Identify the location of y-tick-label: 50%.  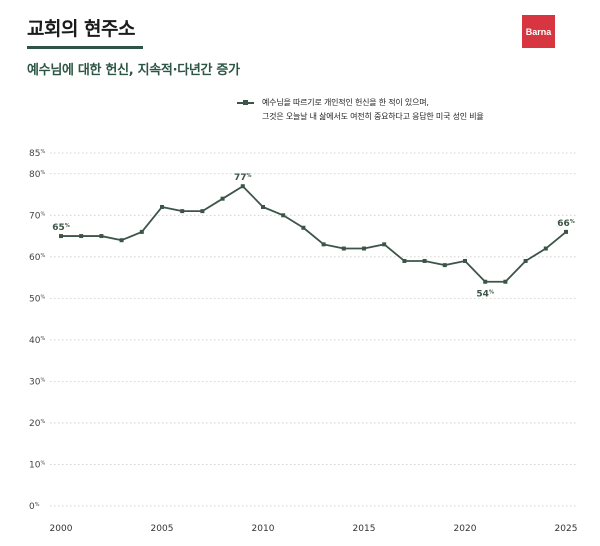
(37, 299).